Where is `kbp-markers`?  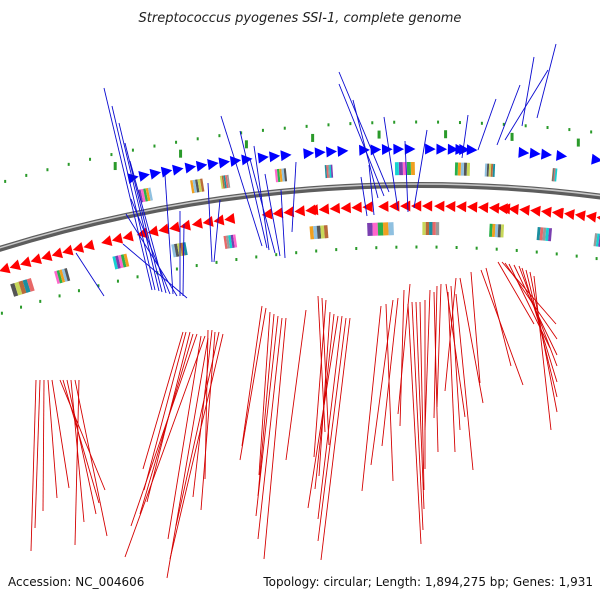 kbp-markers is located at coordinates (346, 150).